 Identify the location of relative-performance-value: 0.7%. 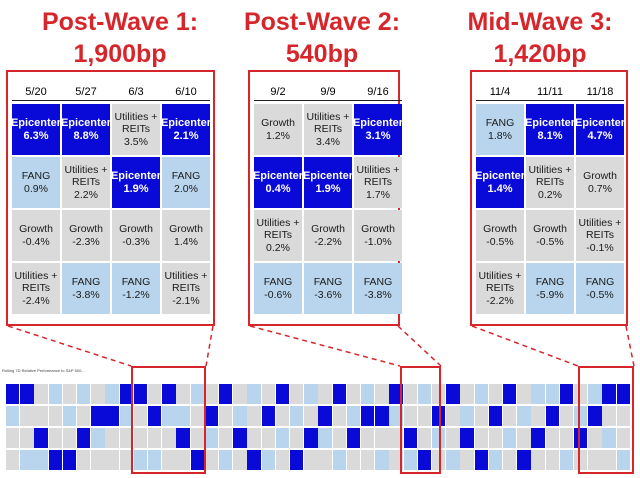
(600, 188).